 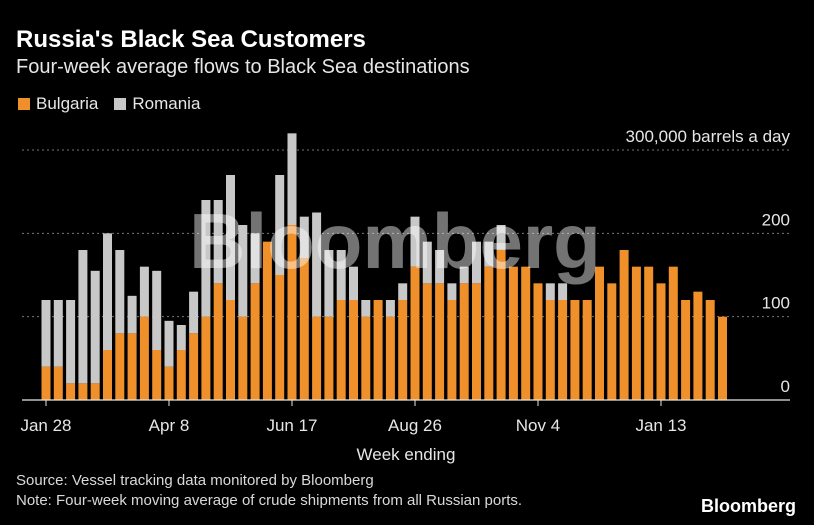 What do you see at coordinates (660, 425) in the screenshot?
I see `x-tick-label: Jan 13` at bounding box center [660, 425].